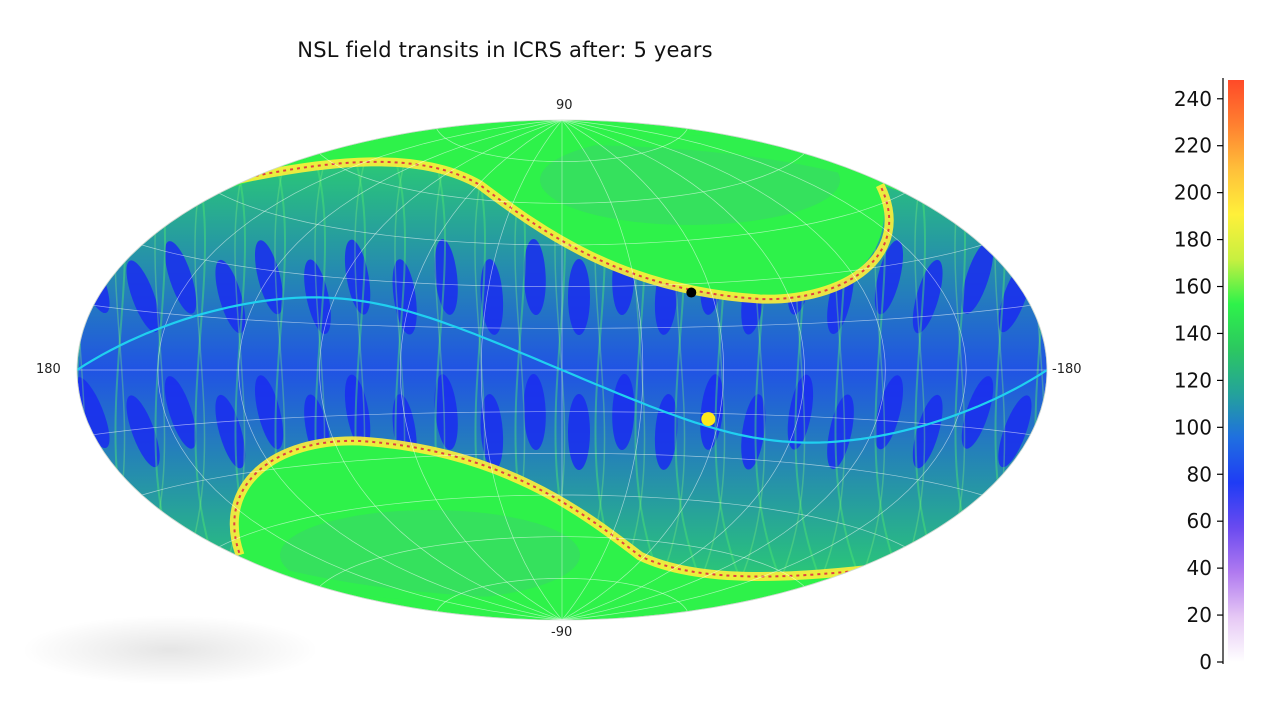  I want to click on yellow-marker, so click(708, 419).